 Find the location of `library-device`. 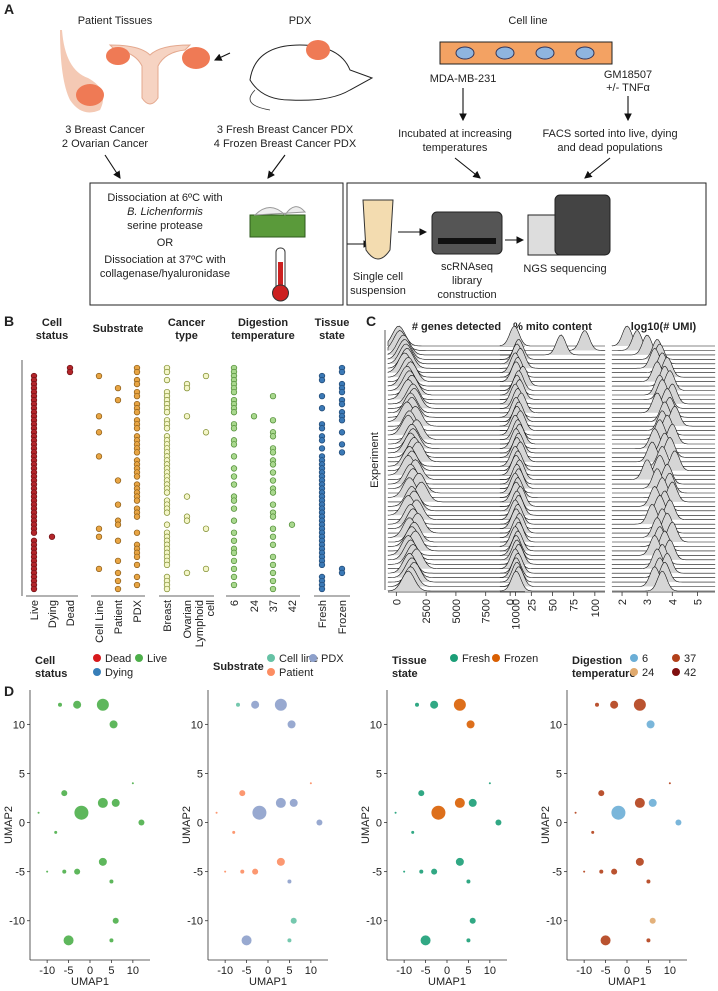

library-device is located at coordinates (467, 233).